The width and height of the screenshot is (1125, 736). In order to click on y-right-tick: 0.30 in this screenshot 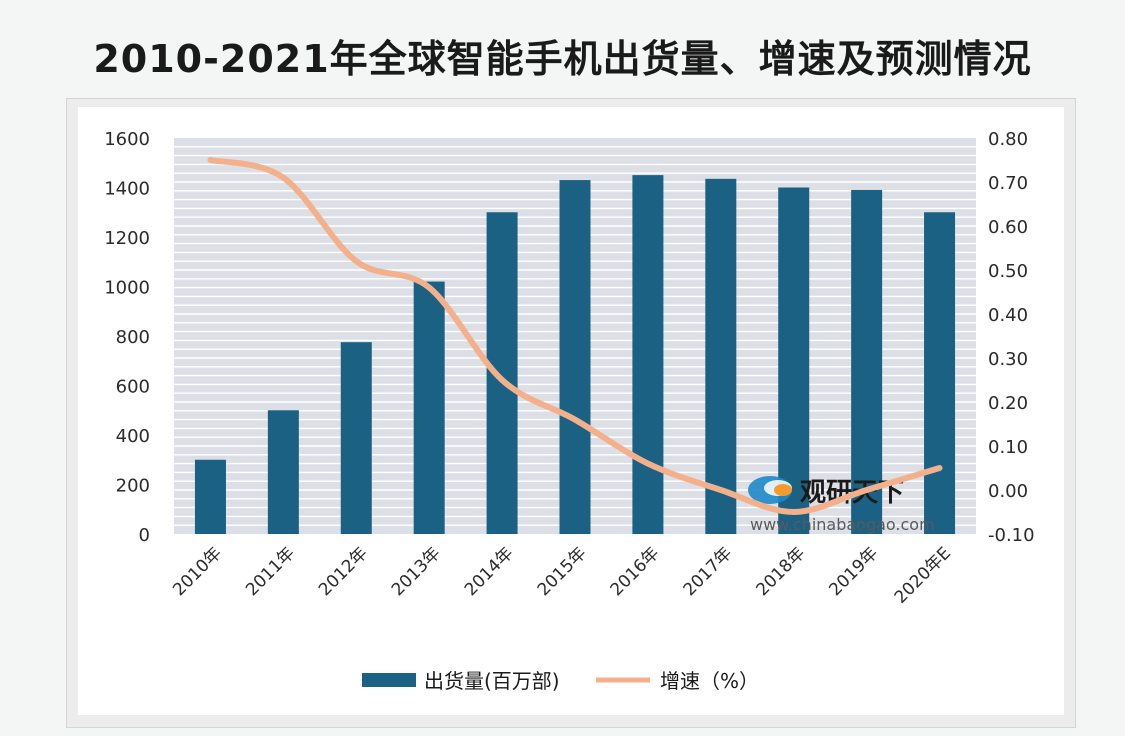, I will do `click(1008, 359)`.